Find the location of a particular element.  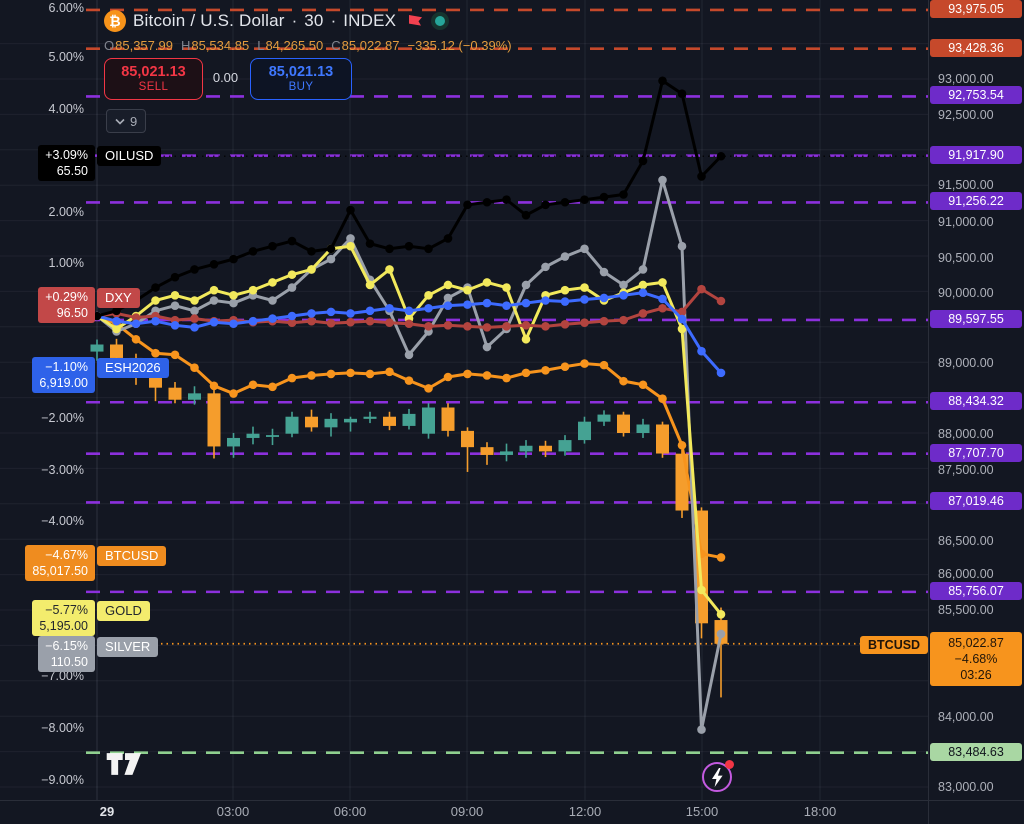

market-status-icon is located at coordinates (440, 21).